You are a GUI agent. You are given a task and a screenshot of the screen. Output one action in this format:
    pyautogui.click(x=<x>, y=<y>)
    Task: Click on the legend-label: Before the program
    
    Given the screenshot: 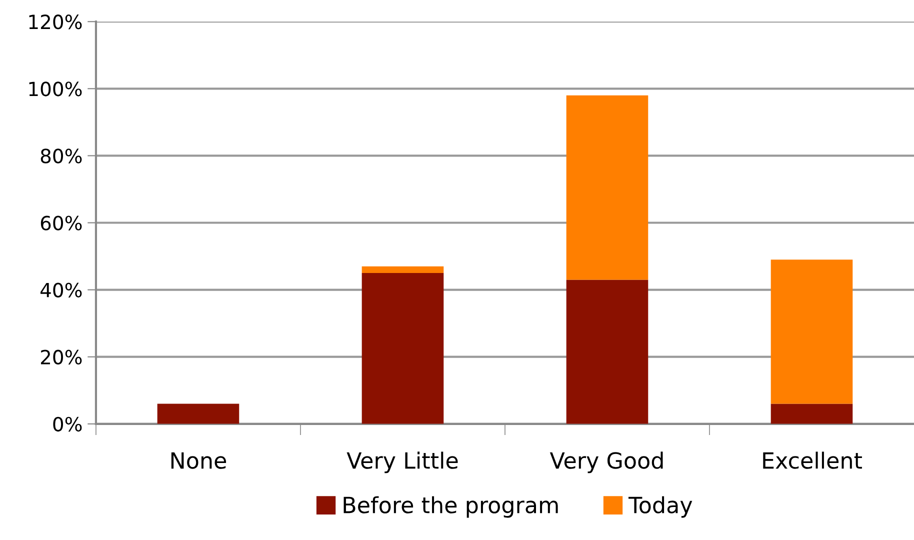 What is the action you would take?
    pyautogui.click(x=451, y=507)
    